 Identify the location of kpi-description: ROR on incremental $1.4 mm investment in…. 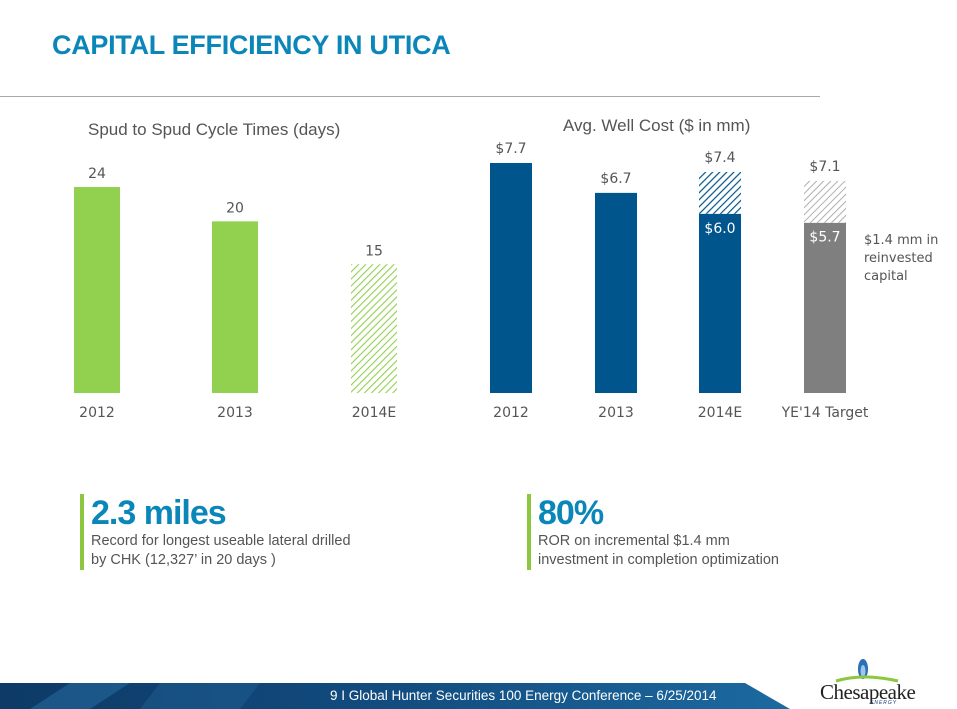
(658, 550).